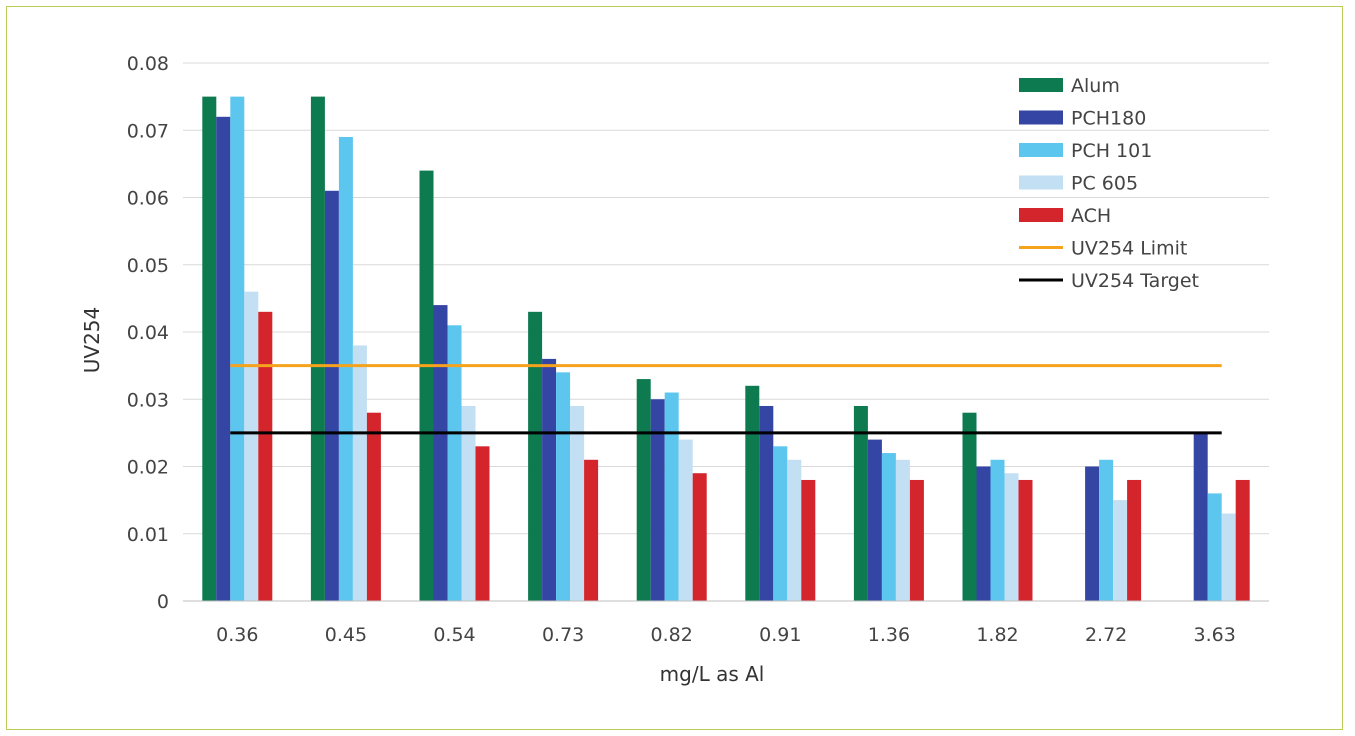 Image resolution: width=1355 pixels, height=736 pixels. I want to click on x-tick-label: 3.63, so click(1215, 635).